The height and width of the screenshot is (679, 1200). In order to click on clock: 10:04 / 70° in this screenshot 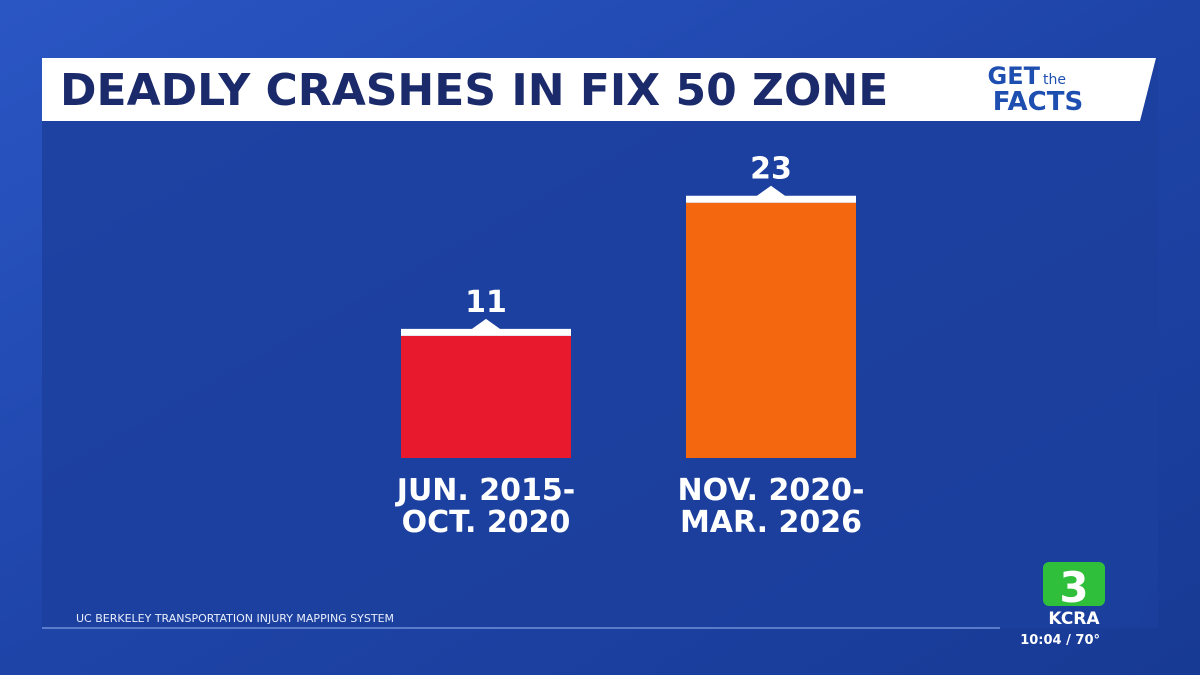, I will do `click(1060, 640)`.